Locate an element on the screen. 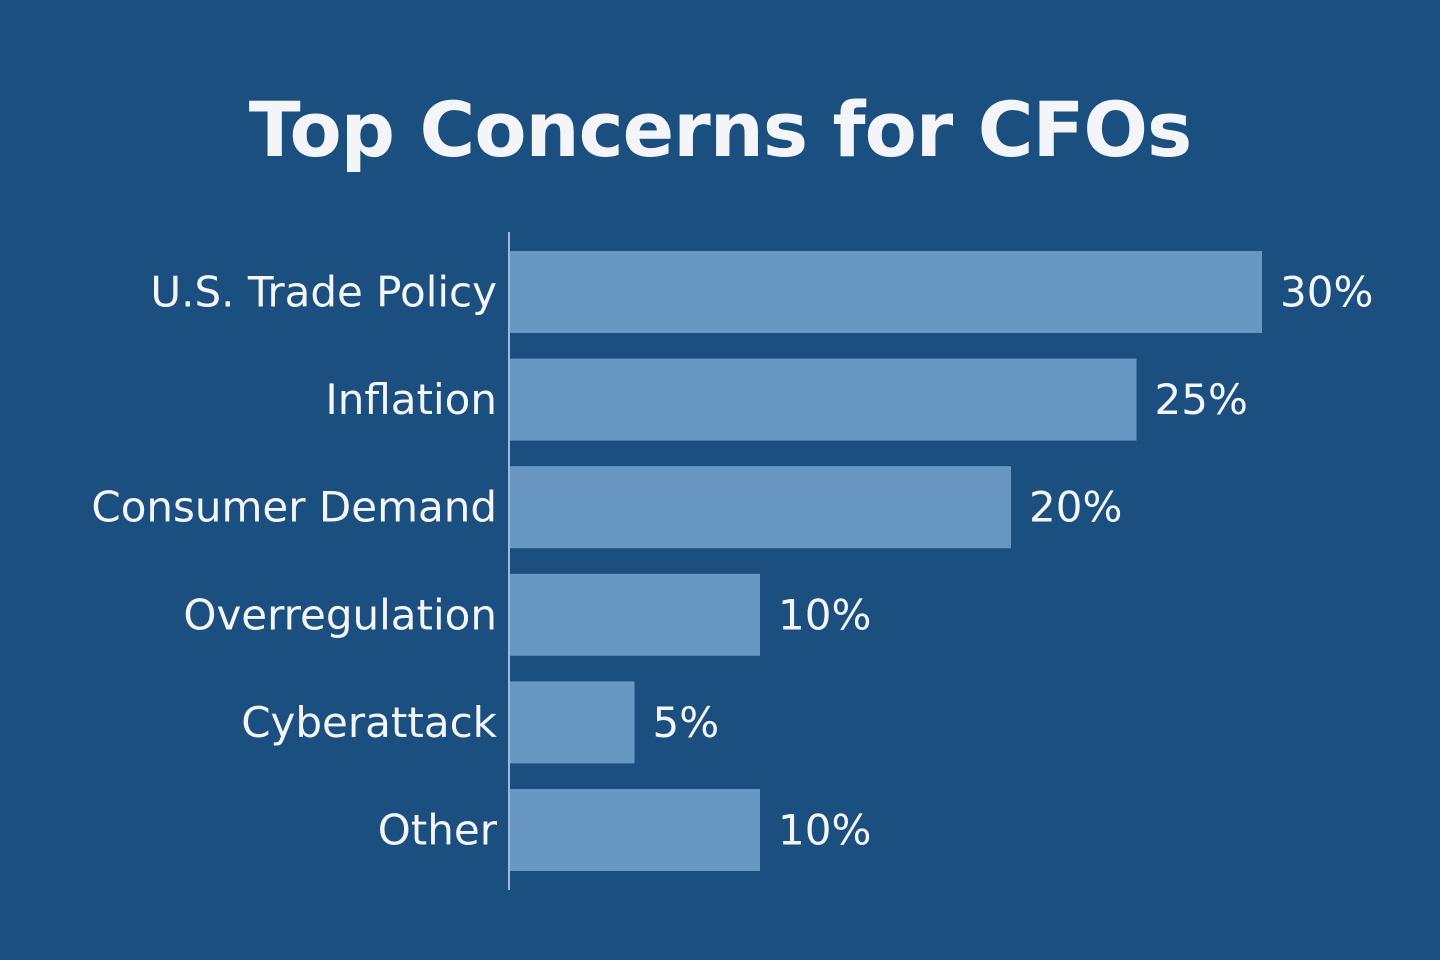 The image size is (1440, 960). value-label-4: 5% is located at coordinates (686, 722).